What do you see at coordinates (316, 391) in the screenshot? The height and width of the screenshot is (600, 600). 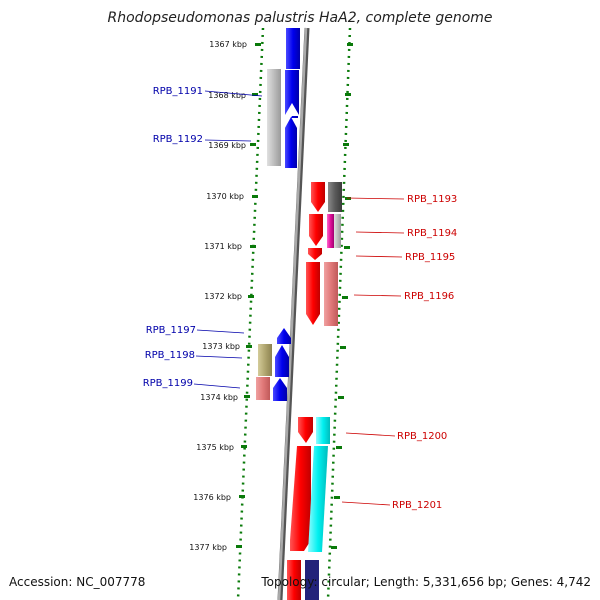 I see `right-strand-features` at bounding box center [316, 391].